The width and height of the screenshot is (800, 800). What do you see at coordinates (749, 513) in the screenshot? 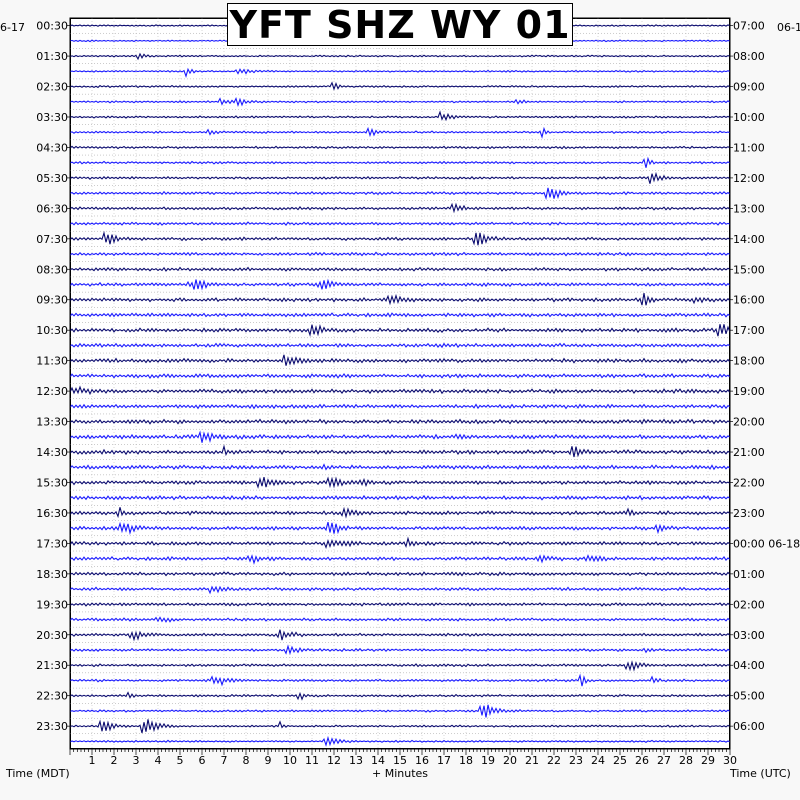
I see `right-time-label: 23:00` at bounding box center [749, 513].